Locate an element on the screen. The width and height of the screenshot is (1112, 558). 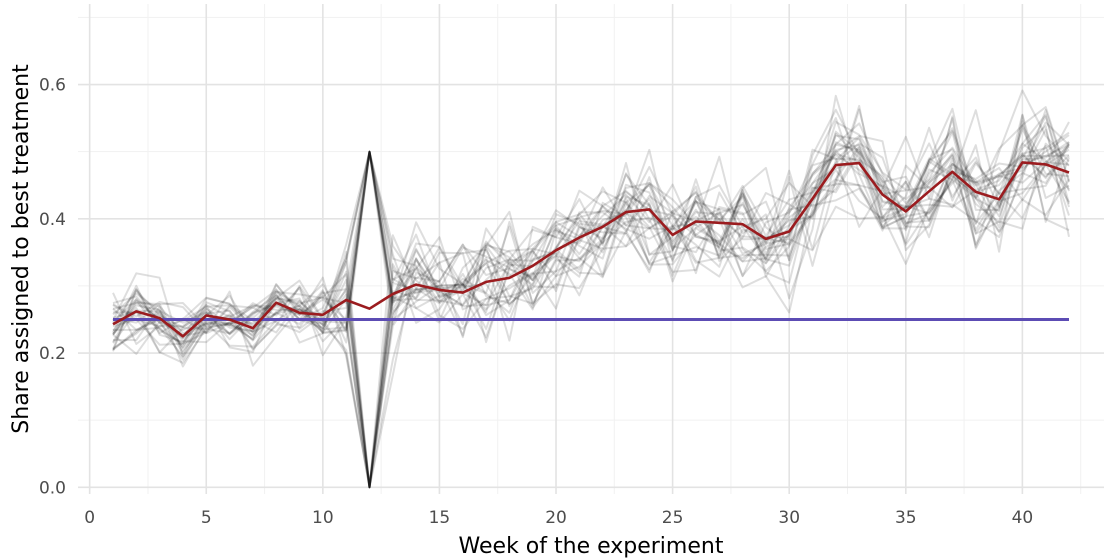
x-tick-label: 10 is located at coordinates (323, 518).